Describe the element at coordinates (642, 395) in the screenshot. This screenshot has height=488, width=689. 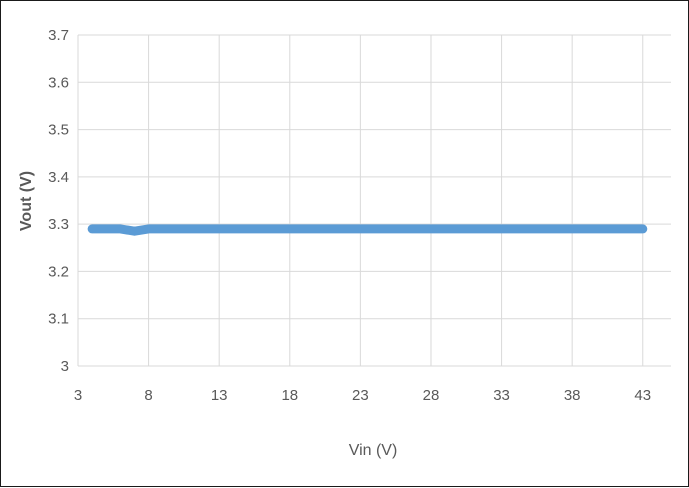
I see `x-tick-label: 43` at that location.